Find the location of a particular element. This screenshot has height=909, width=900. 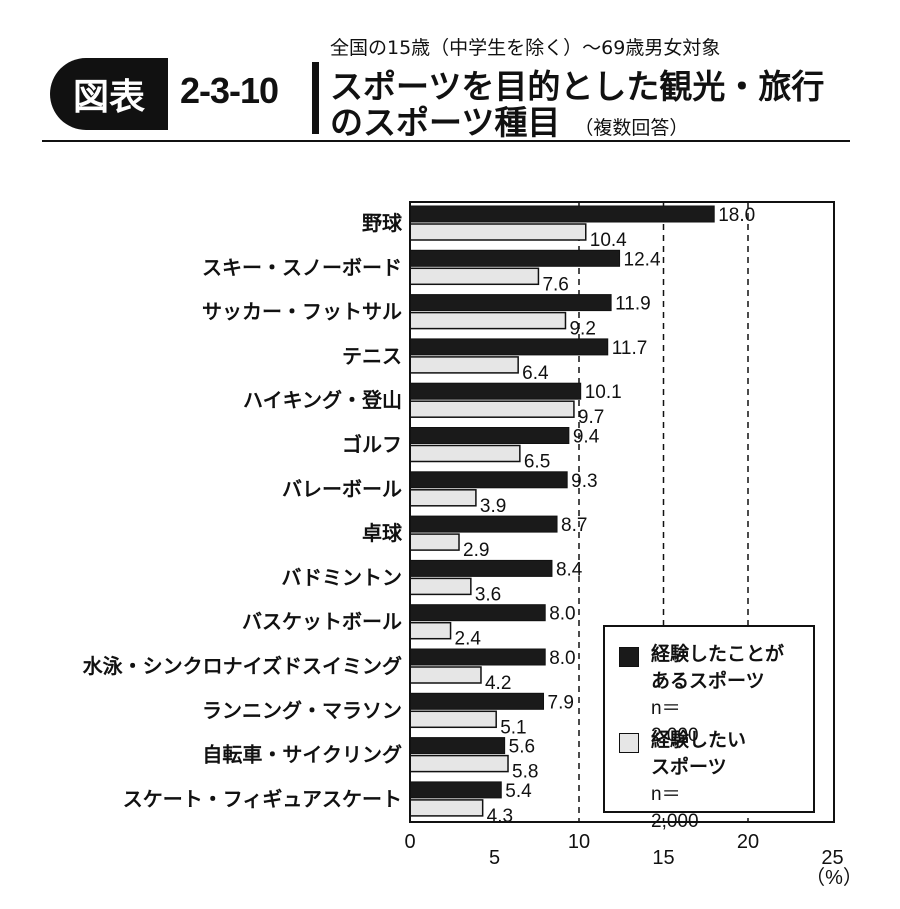

category-label: バスケットボール is located at coordinates (322, 622).